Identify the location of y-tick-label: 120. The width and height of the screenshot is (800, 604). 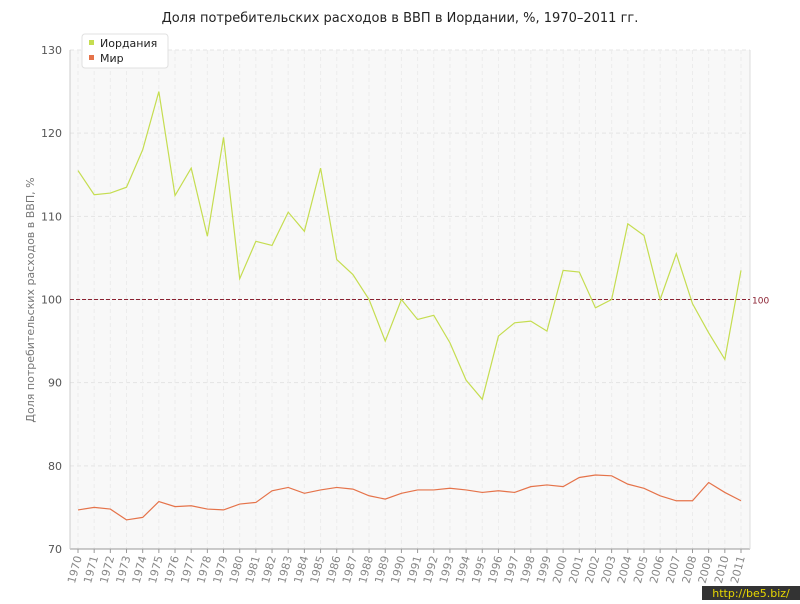
(51, 133).